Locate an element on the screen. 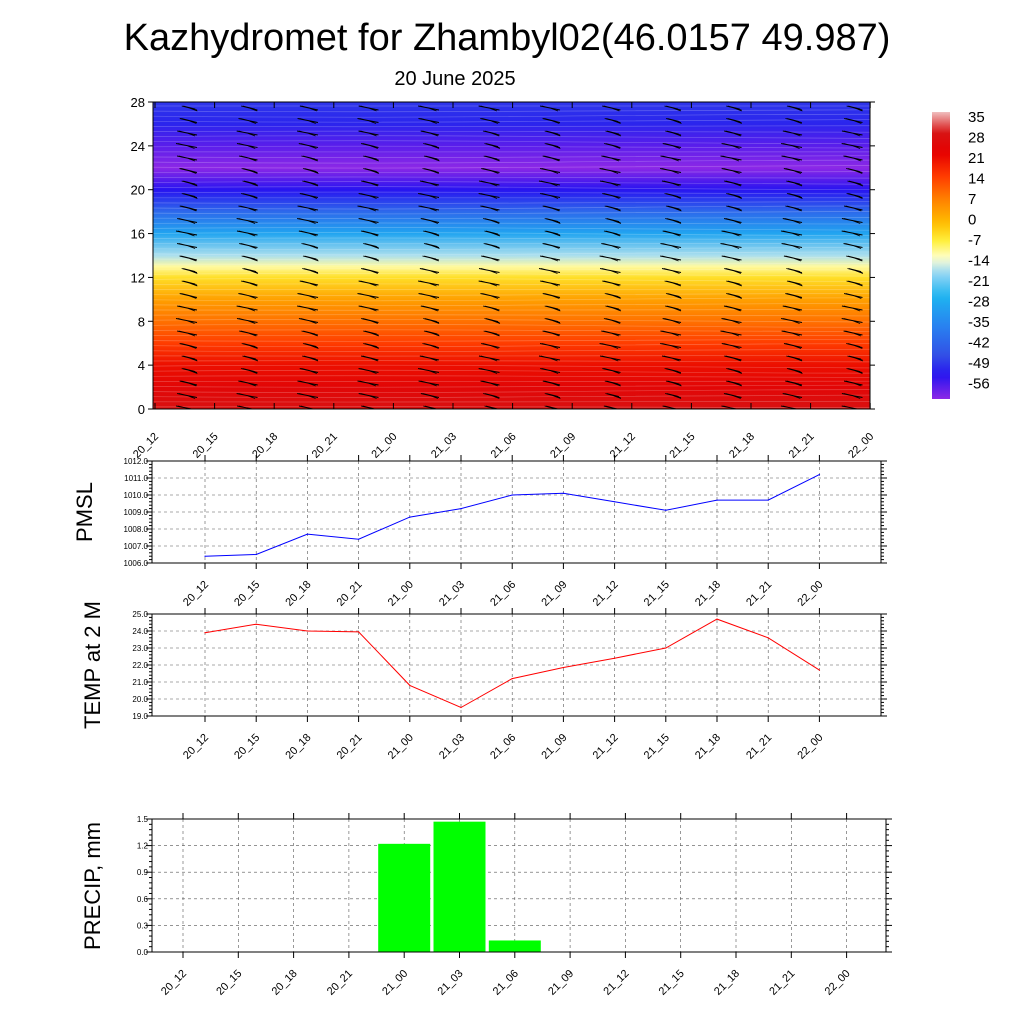 The height and width of the screenshot is (1024, 1024). ytick-label: 1009.0 is located at coordinates (136, 512).